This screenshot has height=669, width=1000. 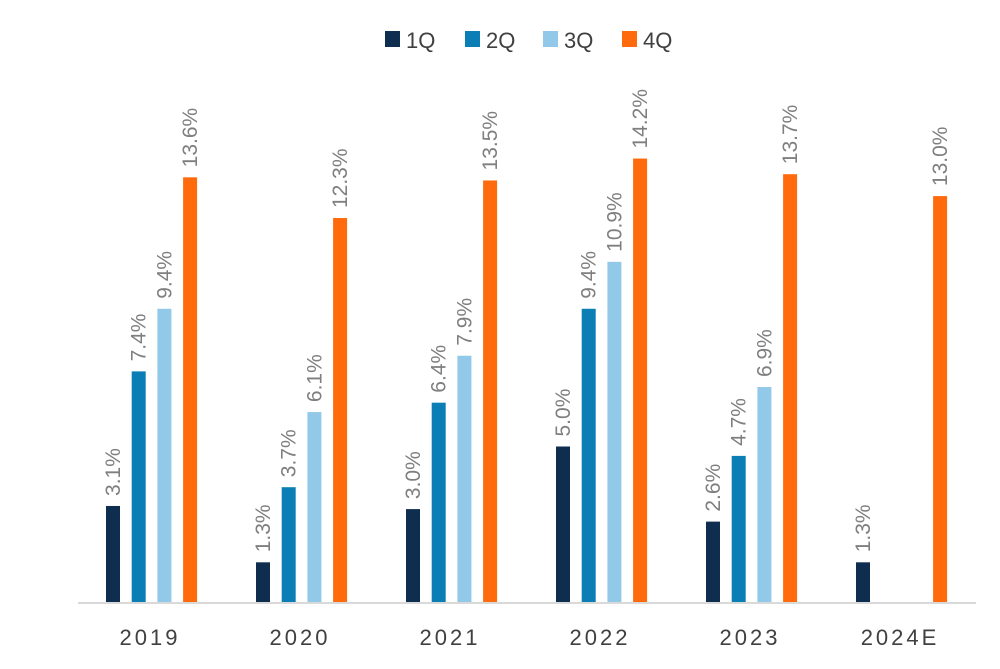 What do you see at coordinates (500, 40) in the screenshot?
I see `legend-label-2Q: 2Q` at bounding box center [500, 40].